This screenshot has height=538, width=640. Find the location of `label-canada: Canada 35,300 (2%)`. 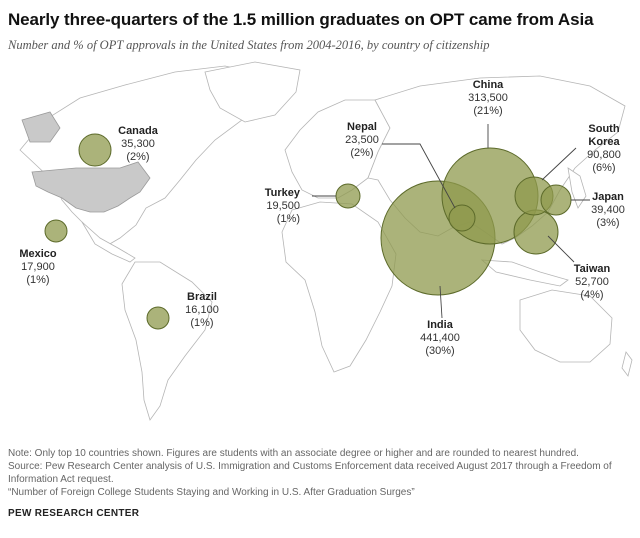

label-canada: Canada 35,300 (2%) is located at coordinates (138, 144).